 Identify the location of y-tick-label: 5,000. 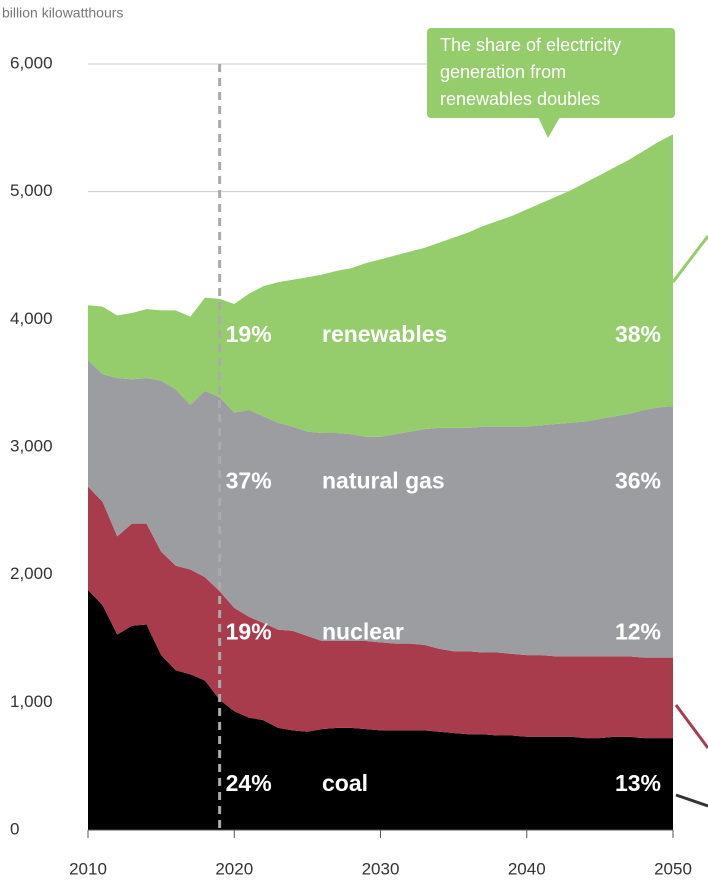
(31, 190).